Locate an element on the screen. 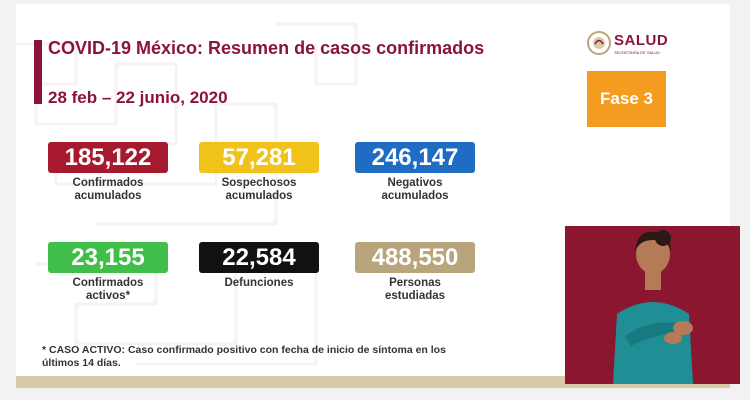  stat-value: 57,281 is located at coordinates (259, 157).